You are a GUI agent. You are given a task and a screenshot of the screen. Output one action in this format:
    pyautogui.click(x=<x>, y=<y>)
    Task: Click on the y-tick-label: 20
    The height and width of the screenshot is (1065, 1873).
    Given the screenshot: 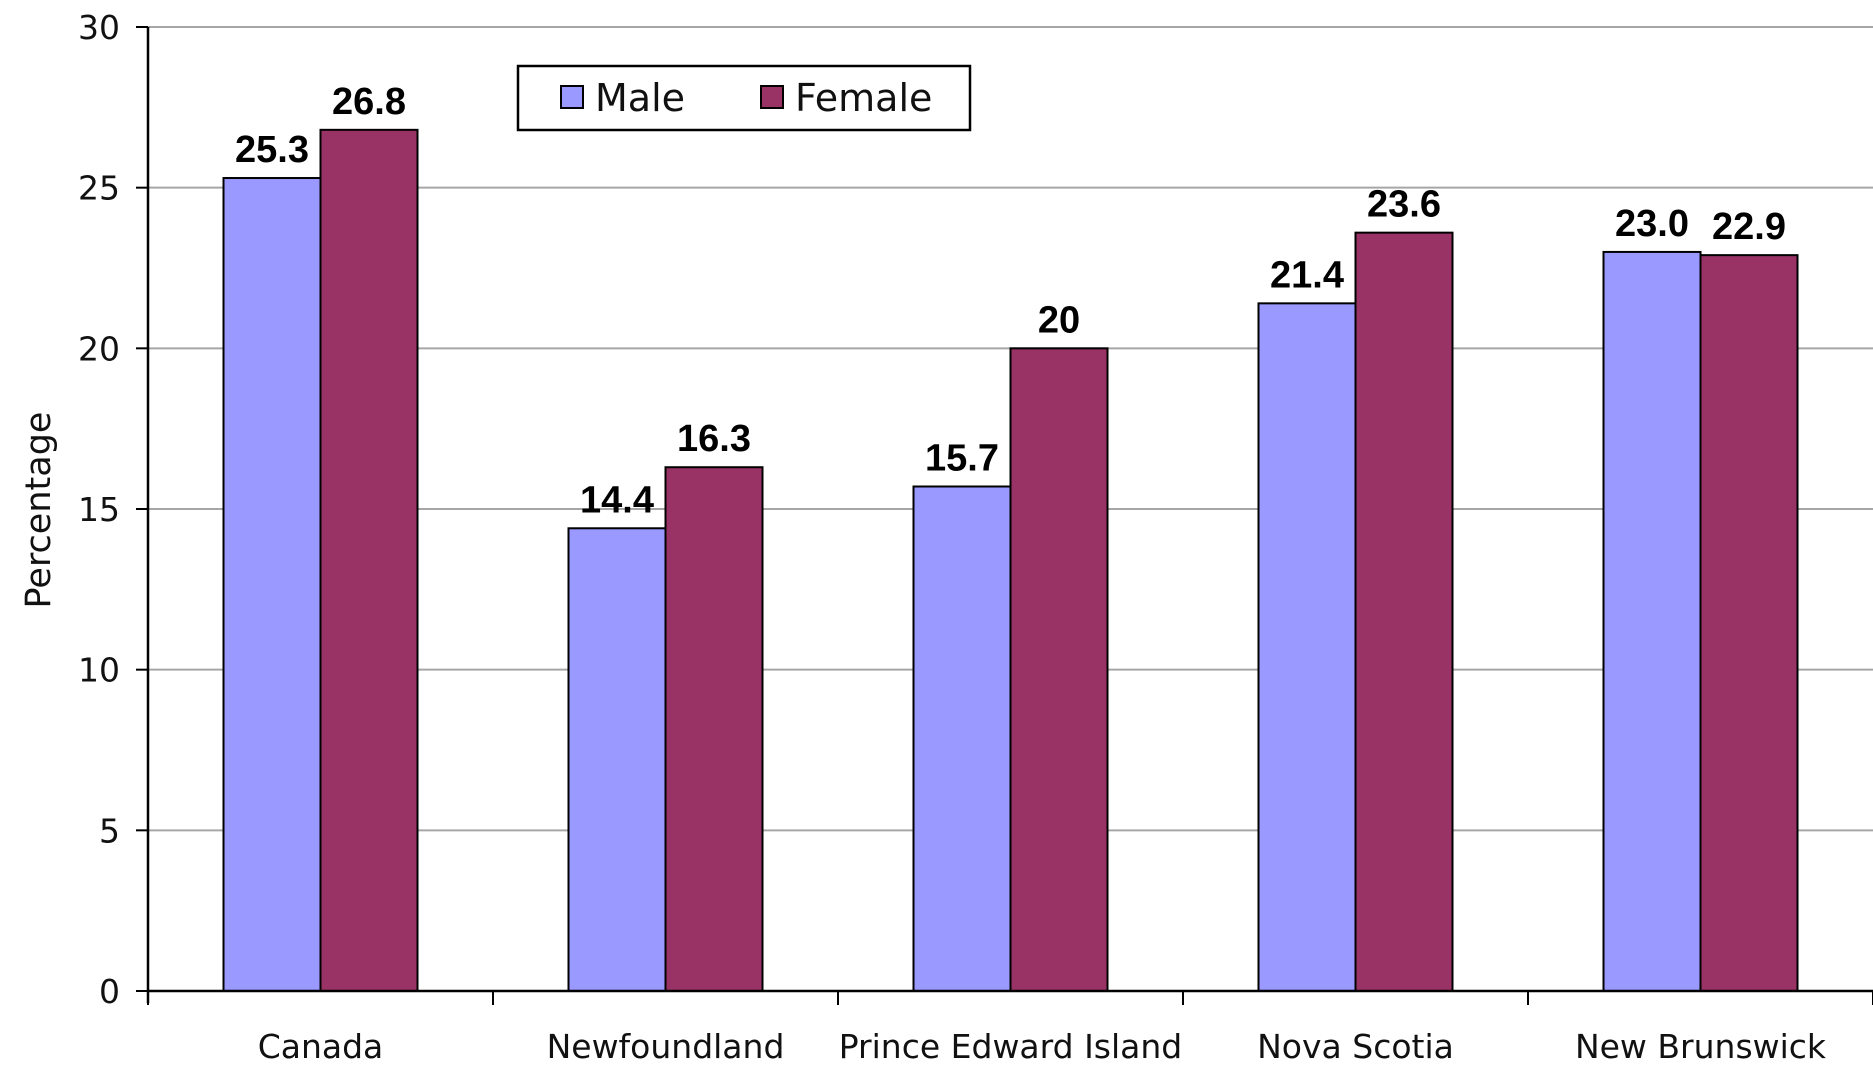 What is the action you would take?
    pyautogui.click(x=99, y=348)
    